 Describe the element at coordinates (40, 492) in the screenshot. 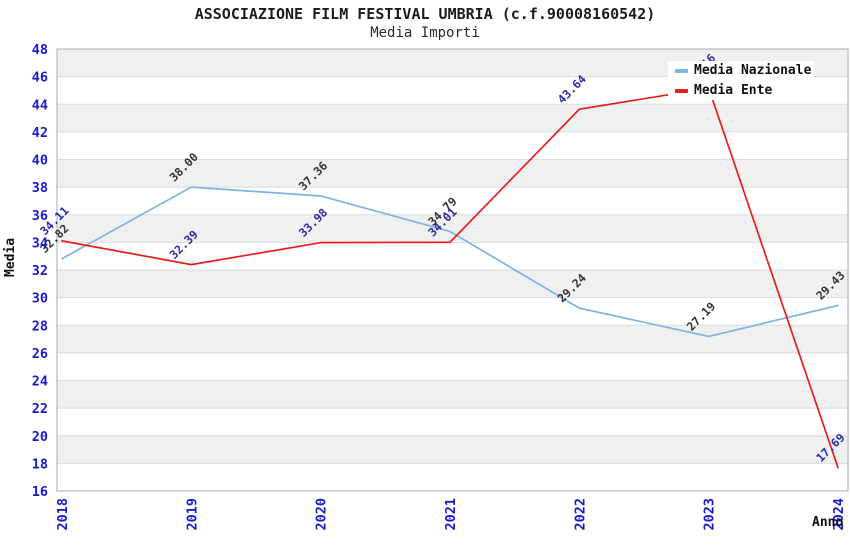

I see `y-tick-label: 16` at that location.